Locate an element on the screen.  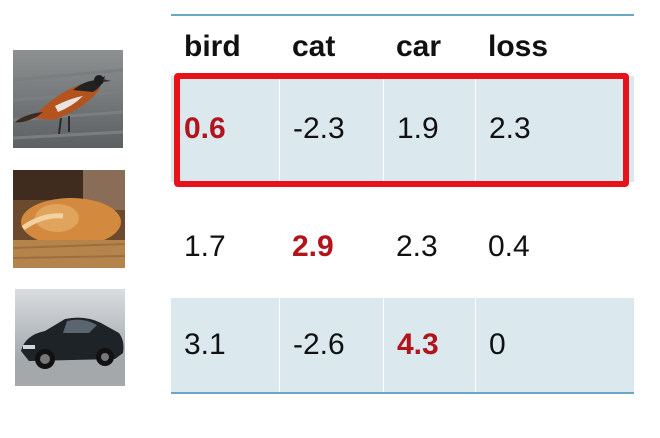
header-cat: cat is located at coordinates (314, 46).